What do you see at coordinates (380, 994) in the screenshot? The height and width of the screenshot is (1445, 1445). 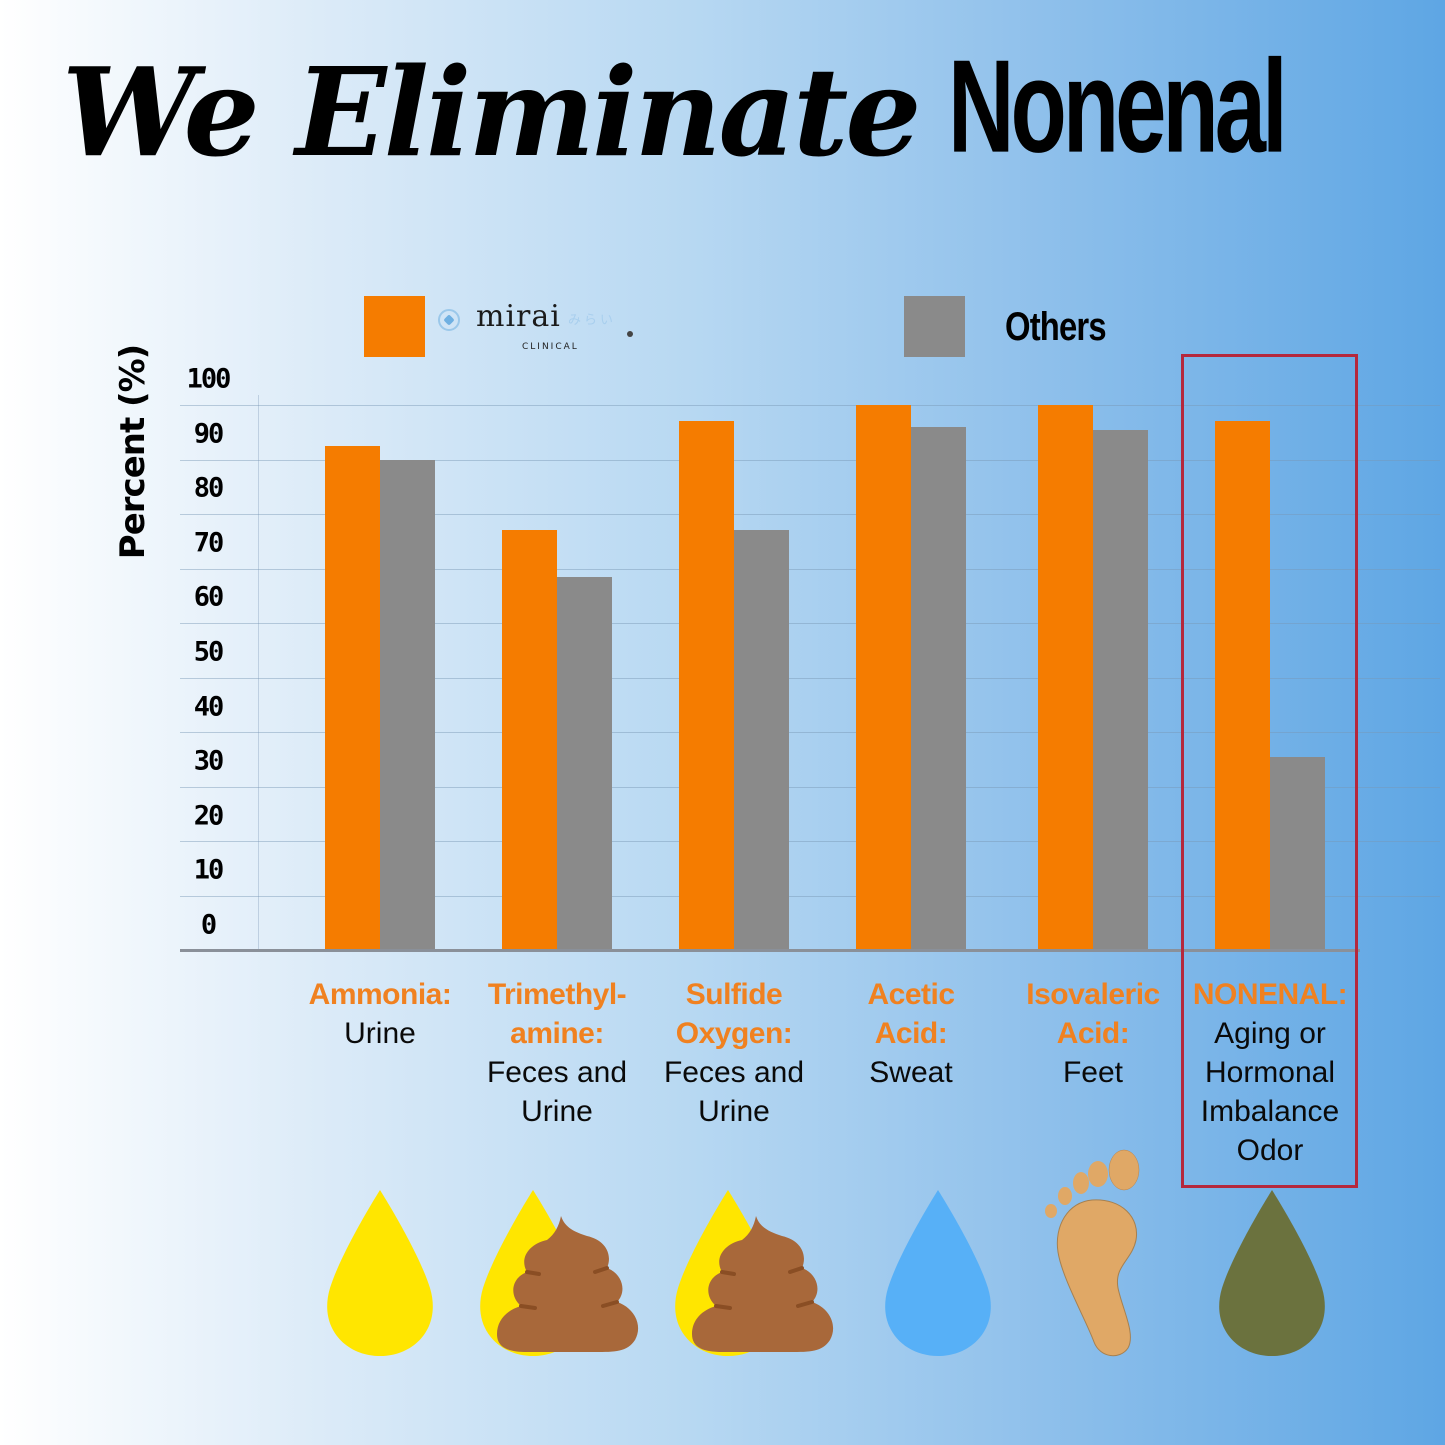 I see `chemical-name: Ammonia:` at bounding box center [380, 994].